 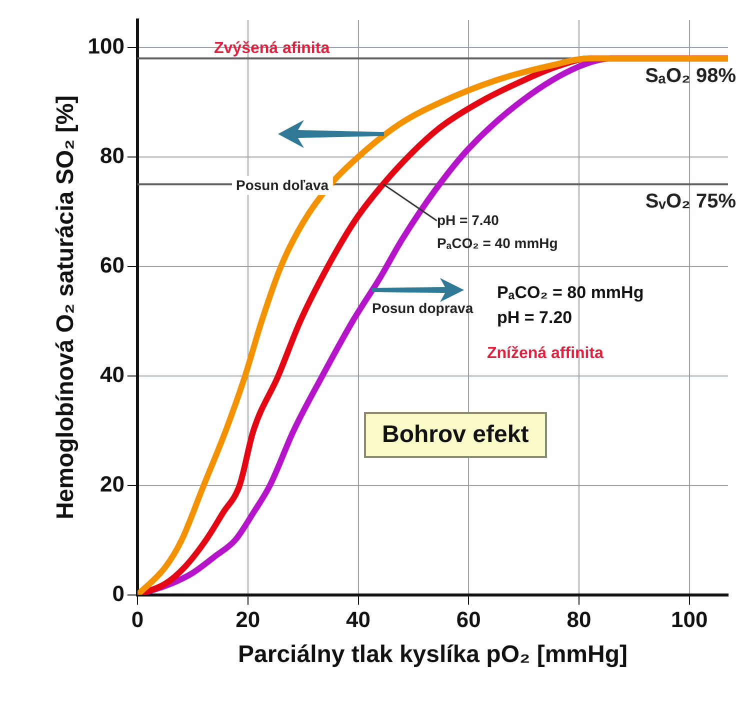 What do you see at coordinates (690, 75) in the screenshot?
I see `ref-line-label: SₐO₂ 98%` at bounding box center [690, 75].